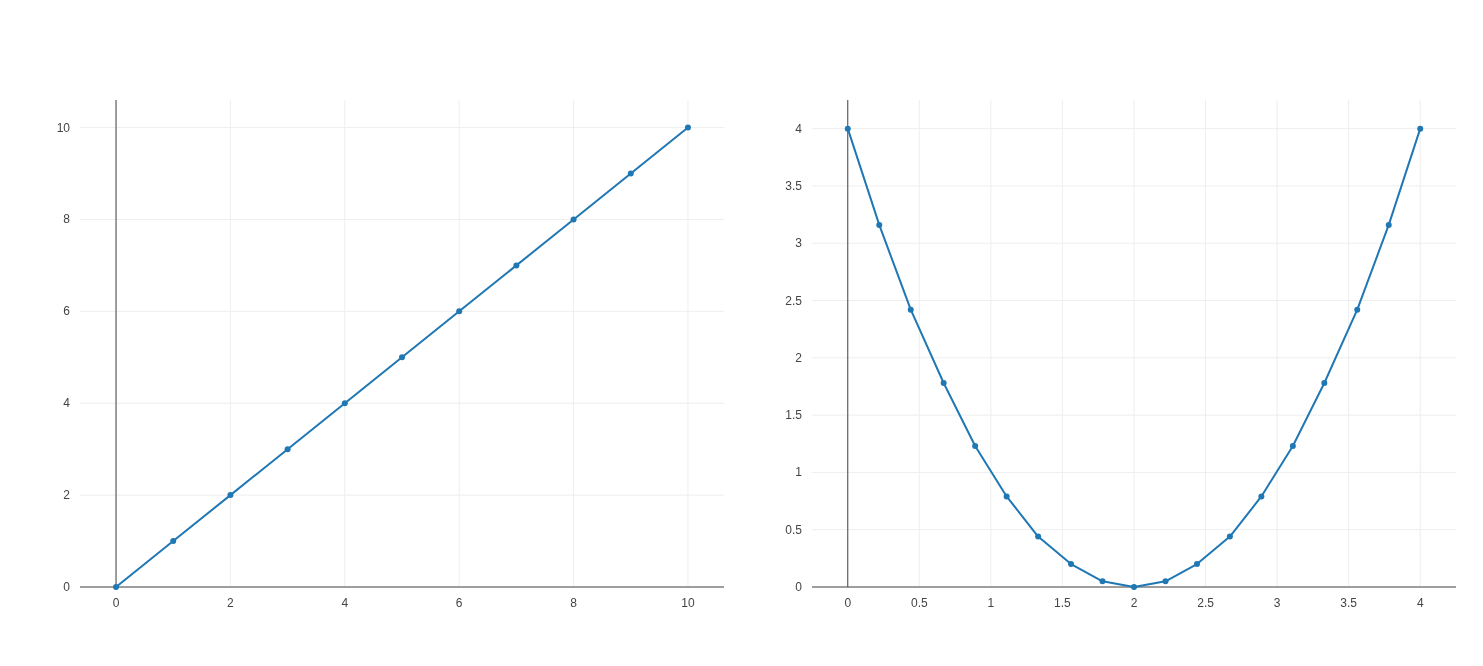 This screenshot has height=666, width=1483. What do you see at coordinates (1063, 603) in the screenshot?
I see `x-tick-label: 1.5` at bounding box center [1063, 603].